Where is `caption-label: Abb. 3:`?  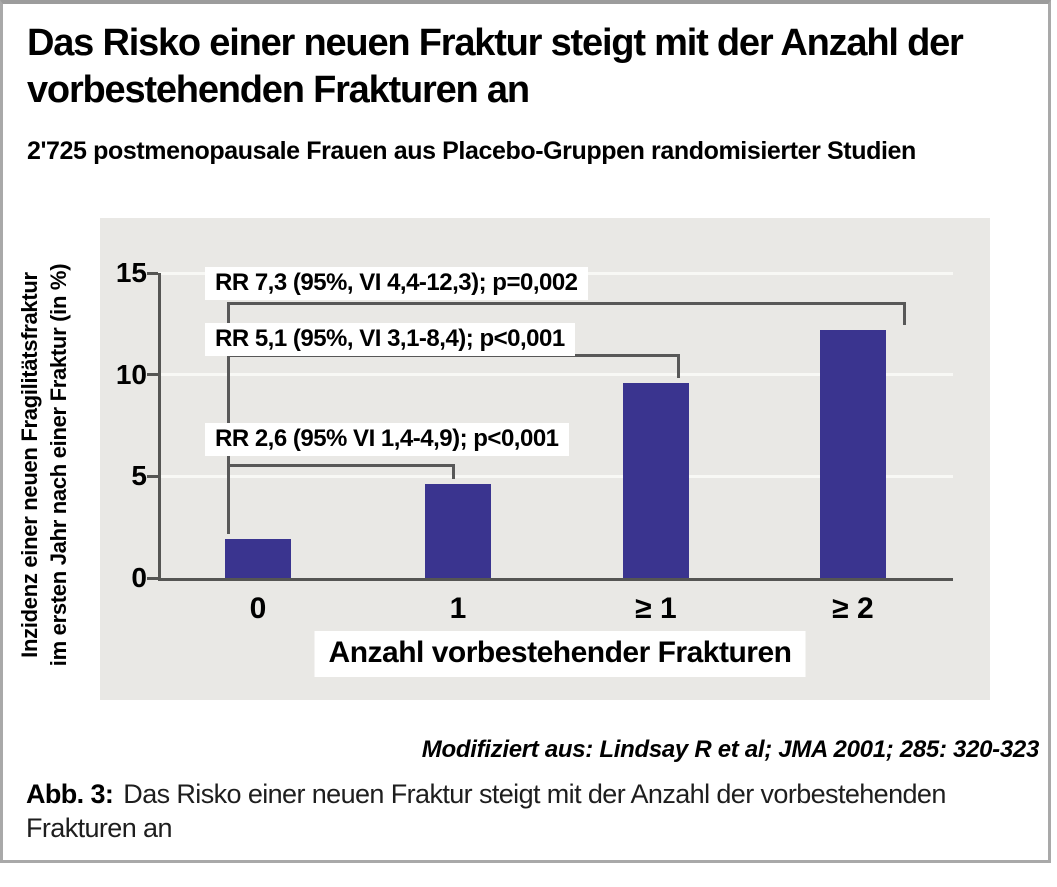 caption-label: Abb. 3: is located at coordinates (70, 794).